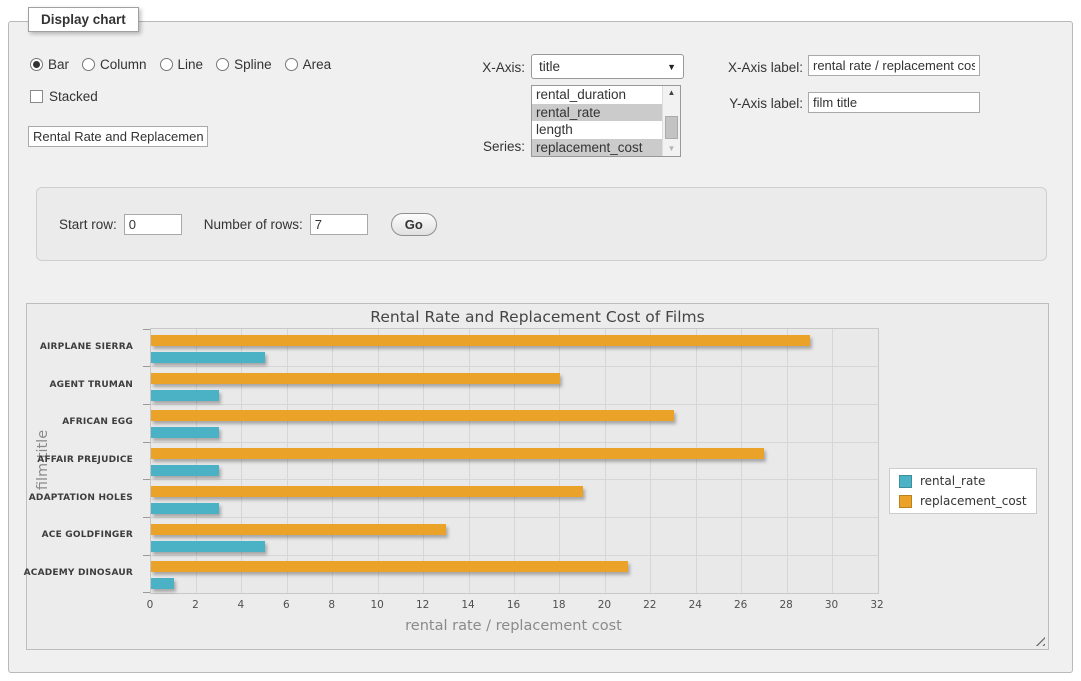 The width and height of the screenshot is (1081, 681). I want to click on series-select-label: Series:, so click(503, 146).